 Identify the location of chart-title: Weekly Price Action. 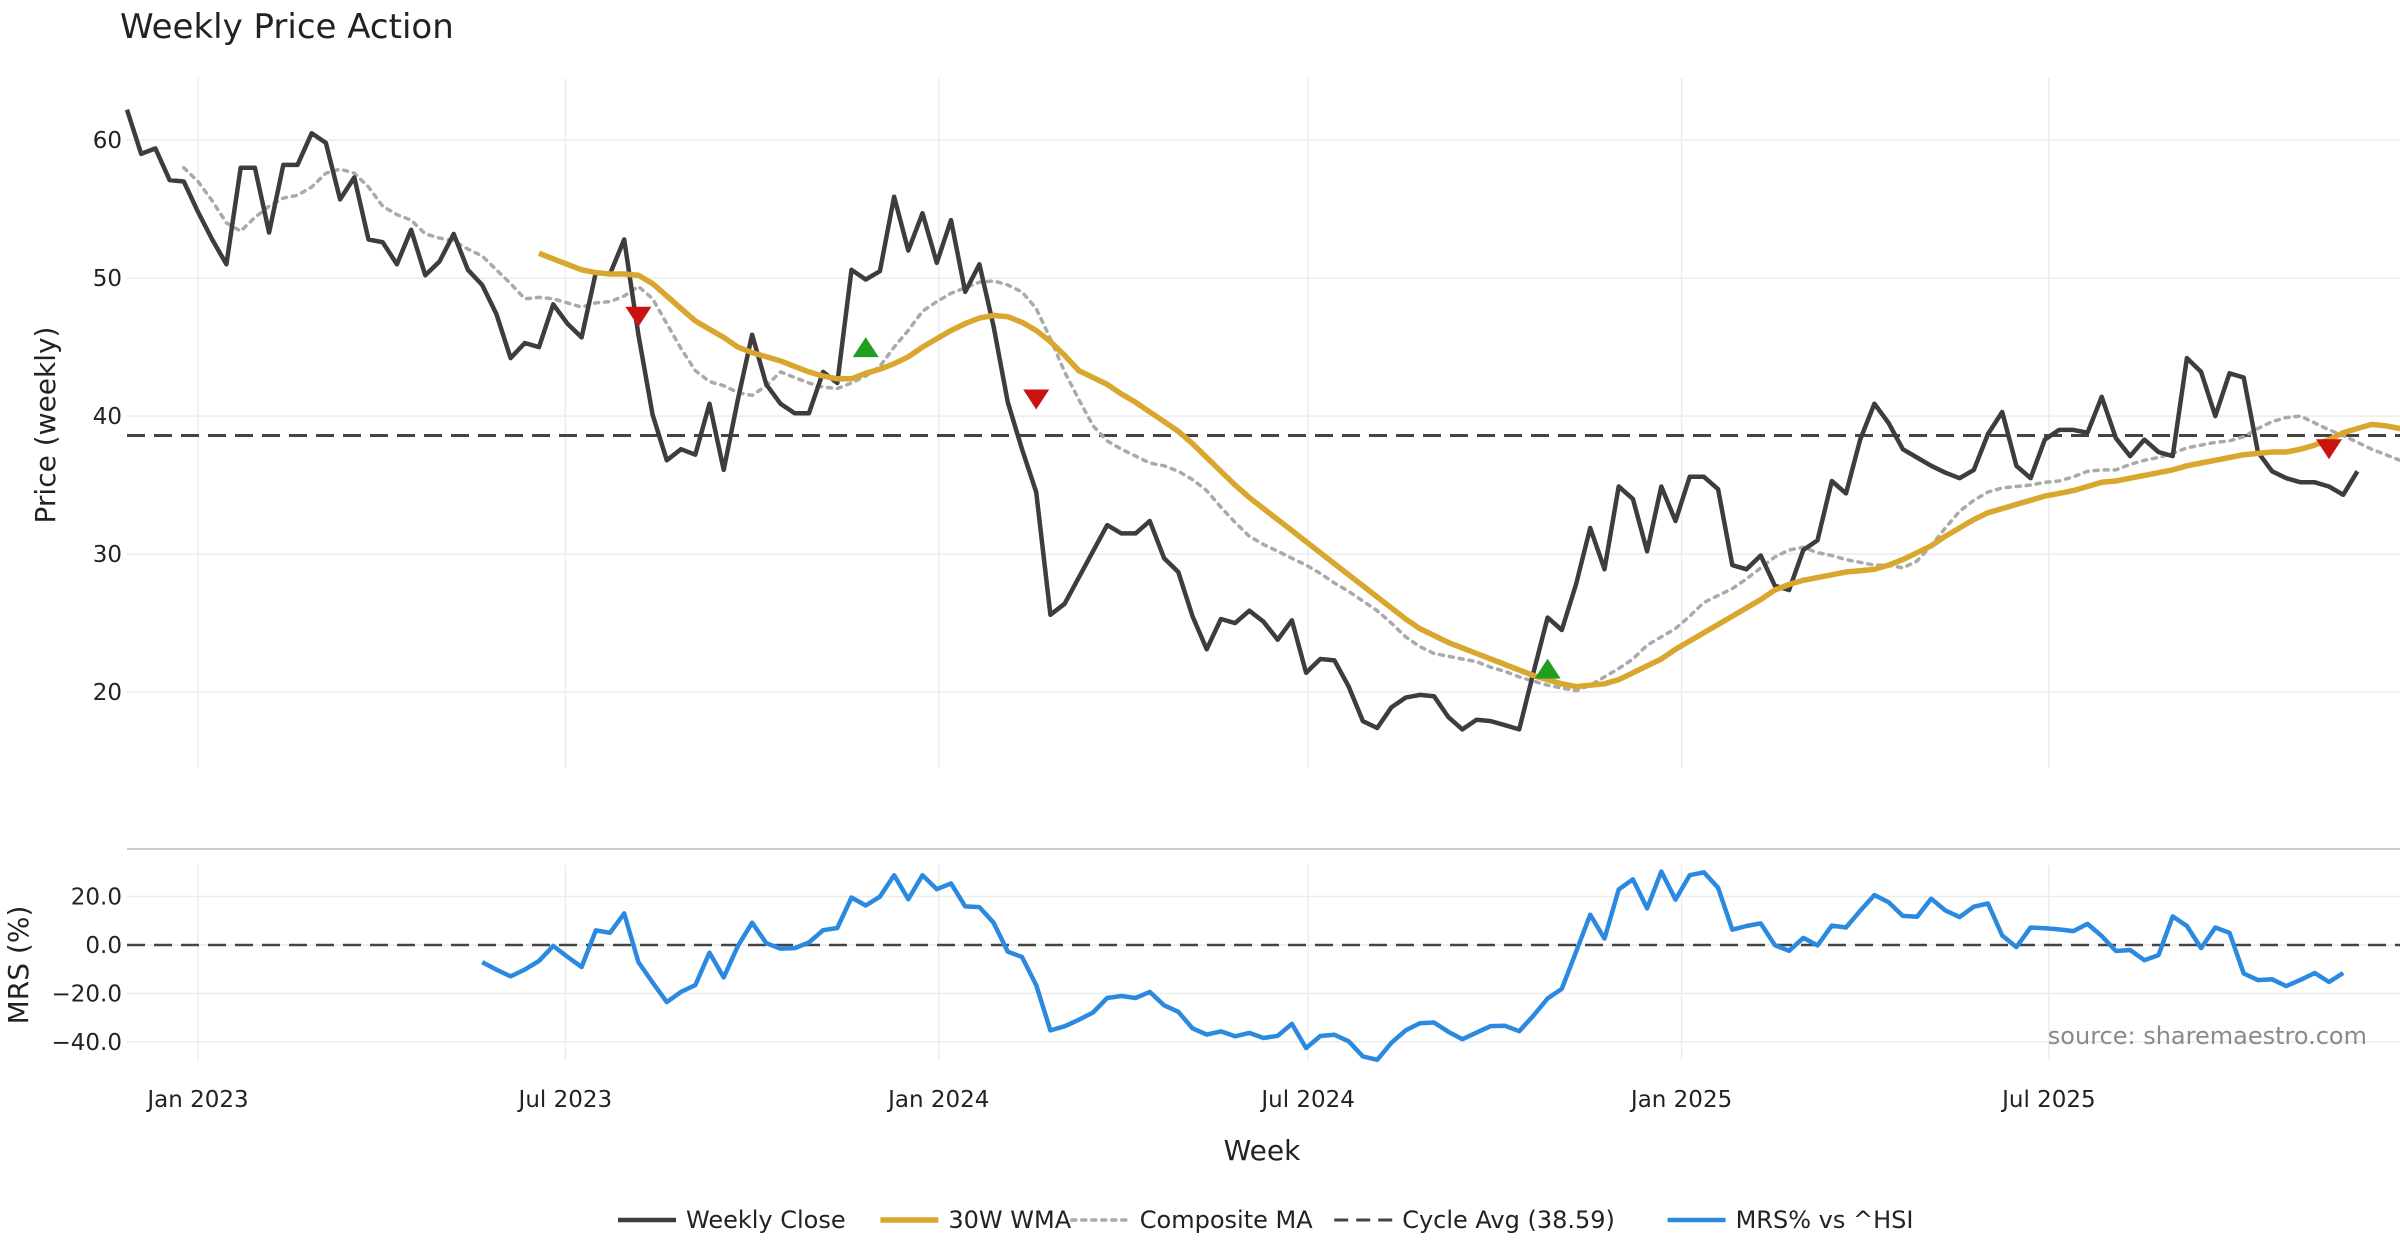
(287, 27).